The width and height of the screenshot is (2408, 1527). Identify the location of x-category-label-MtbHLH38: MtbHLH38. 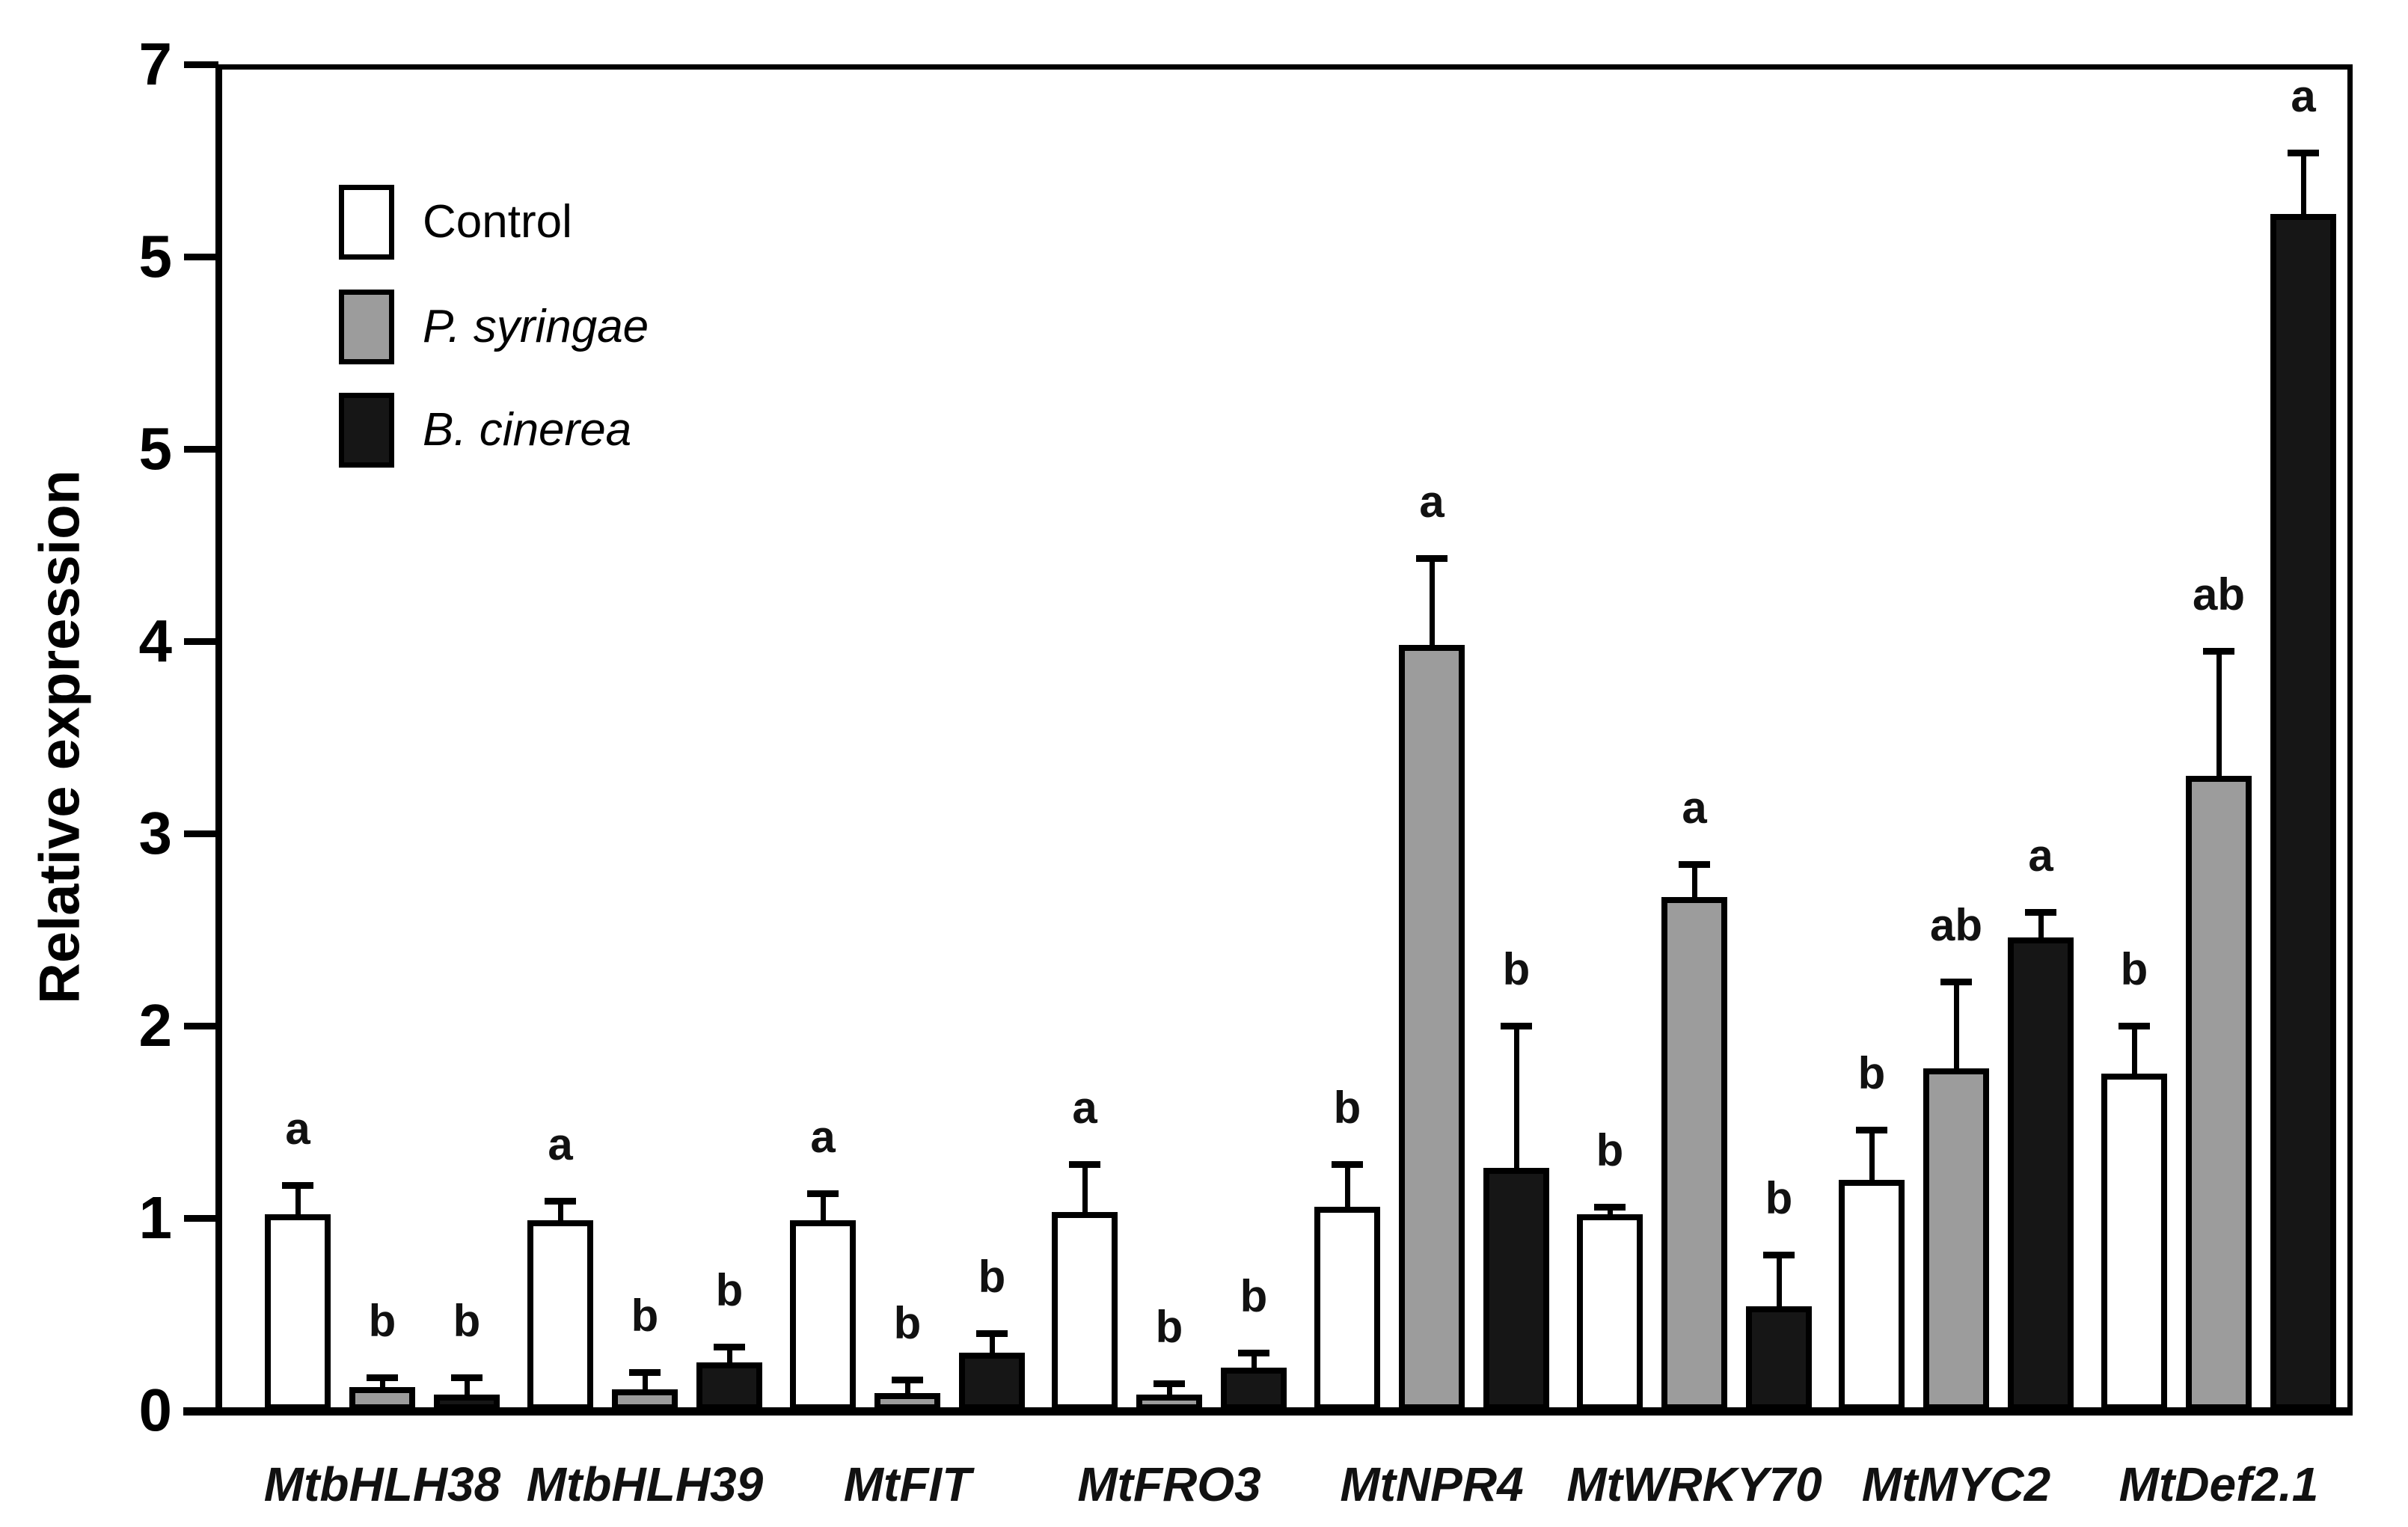
(382, 1484).